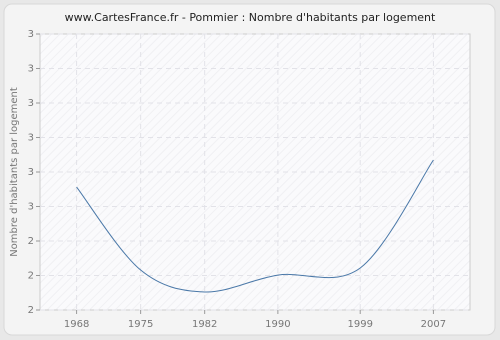  Describe the element at coordinates (14, 172) in the screenshot. I see `y-axis-label: Nombre d'habitants par logement` at that location.